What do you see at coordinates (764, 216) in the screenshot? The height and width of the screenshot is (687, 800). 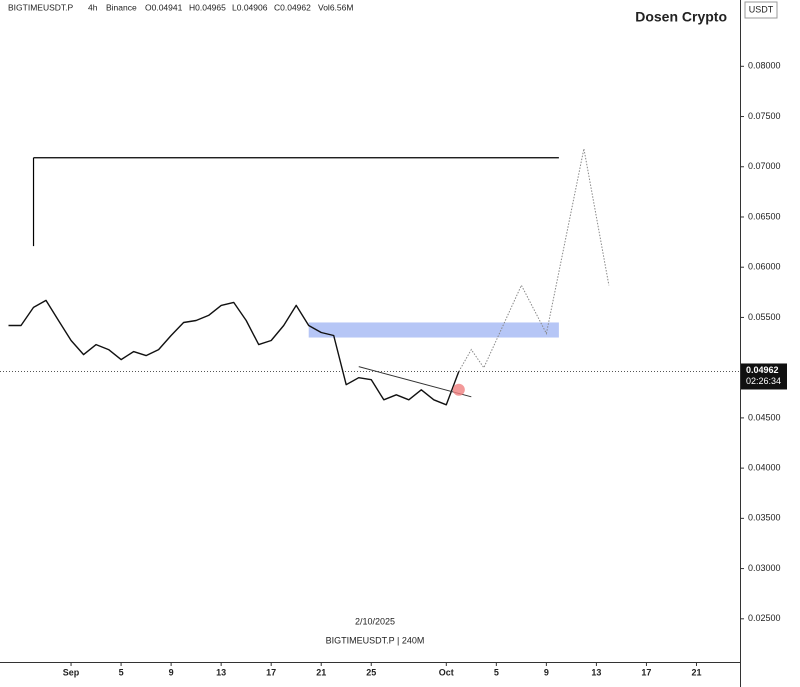 I see `y-tick-label: 0.06500` at bounding box center [764, 216].